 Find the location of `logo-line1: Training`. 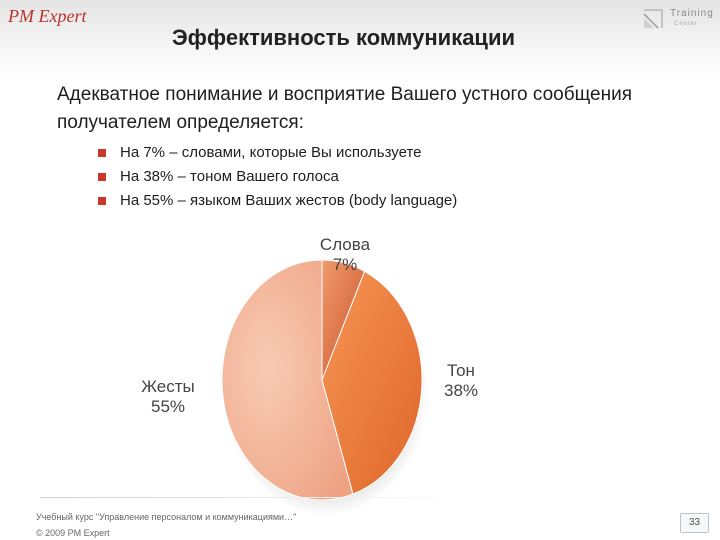

logo-line1: Training is located at coordinates (692, 13).